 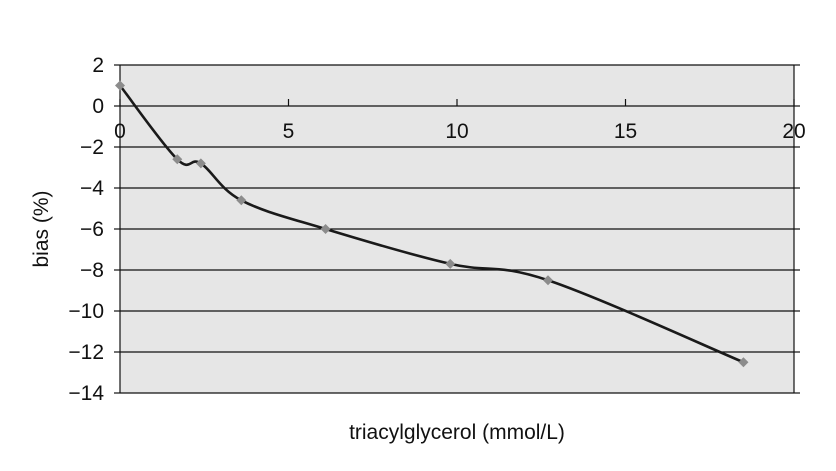 What do you see at coordinates (98, 106) in the screenshot?
I see `y-tick-label: 0` at bounding box center [98, 106].